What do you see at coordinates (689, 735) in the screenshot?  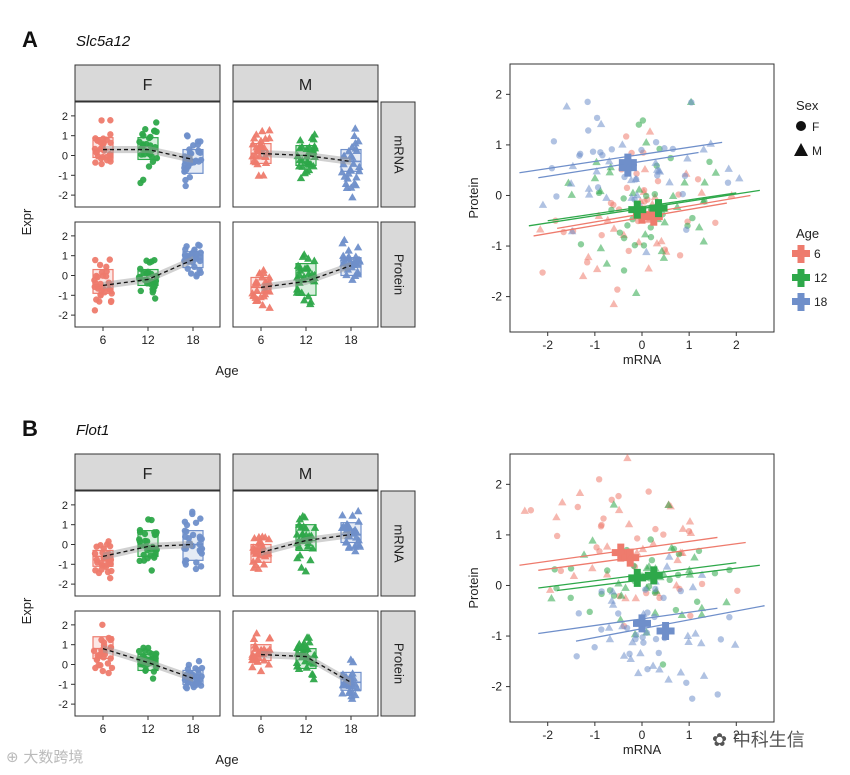 I see `x-tick-label: 1` at bounding box center [689, 735].